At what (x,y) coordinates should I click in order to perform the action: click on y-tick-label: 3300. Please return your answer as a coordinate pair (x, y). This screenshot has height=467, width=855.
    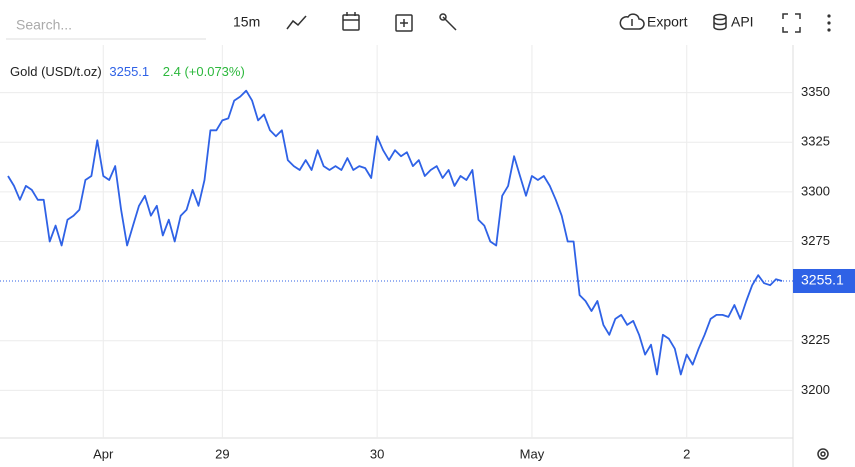
    Looking at the image, I should click on (815, 190).